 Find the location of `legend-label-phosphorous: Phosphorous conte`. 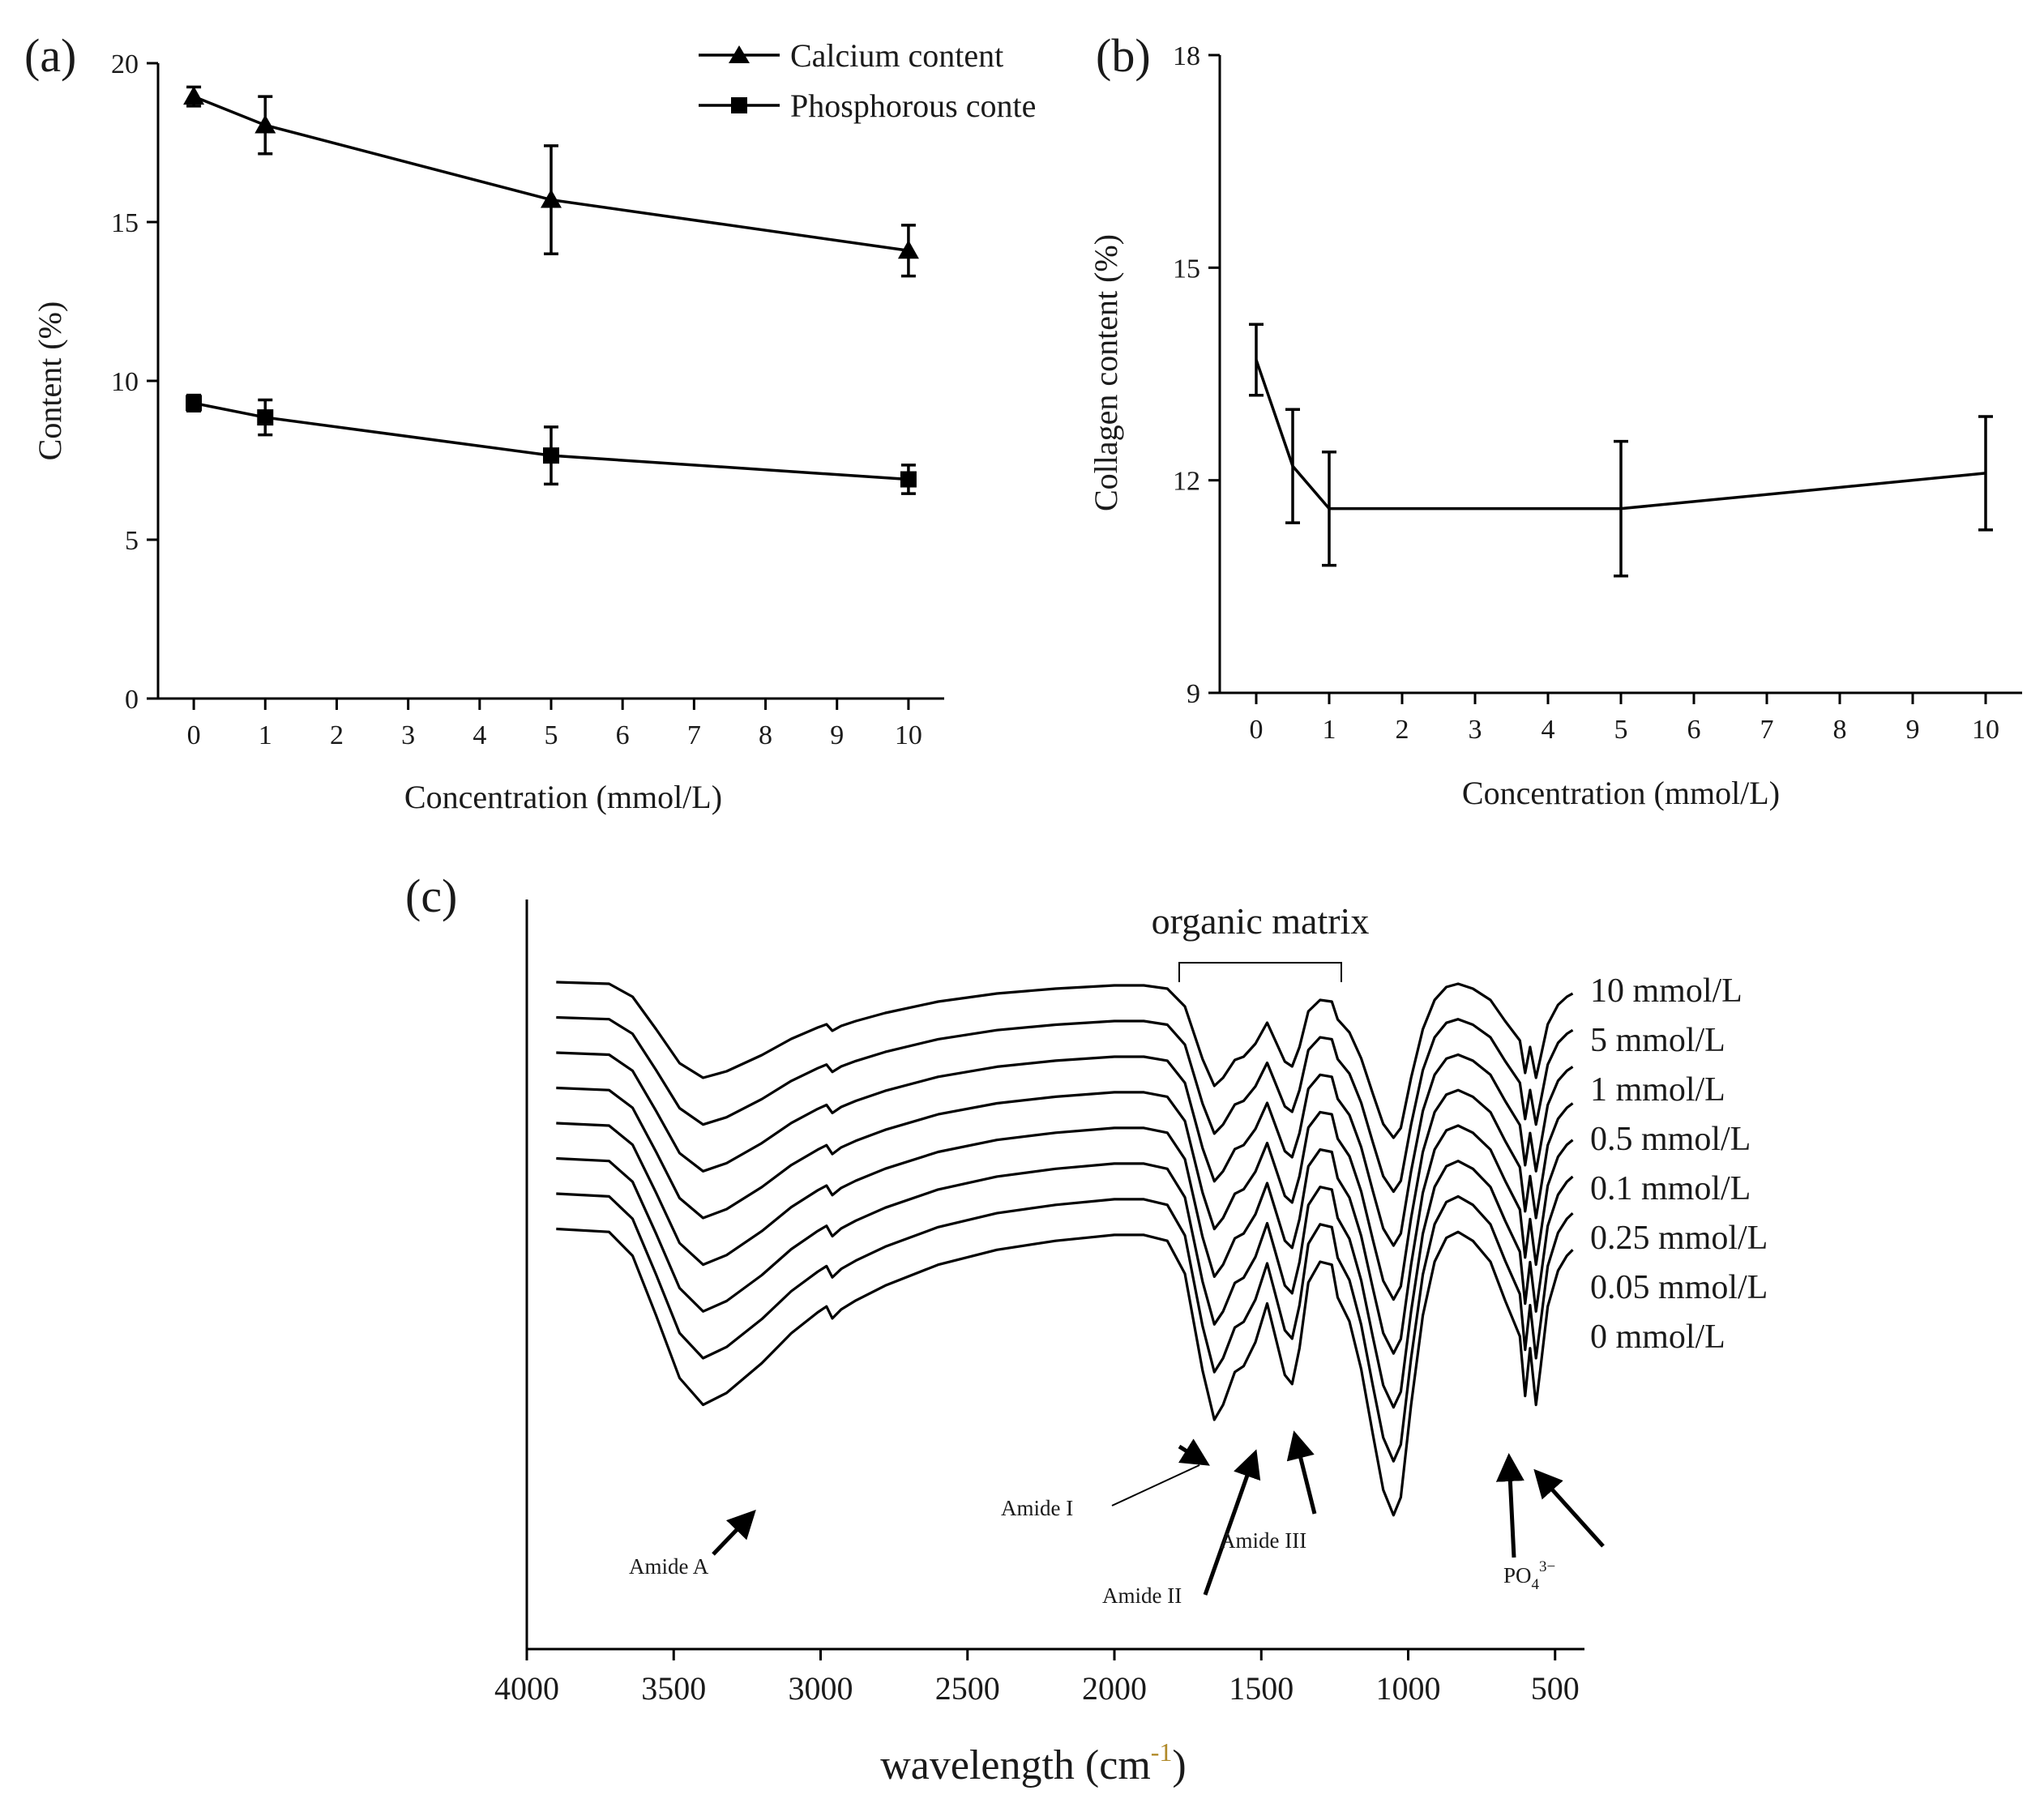

legend-label-phosphorous: Phosphorous conte is located at coordinates (913, 106).